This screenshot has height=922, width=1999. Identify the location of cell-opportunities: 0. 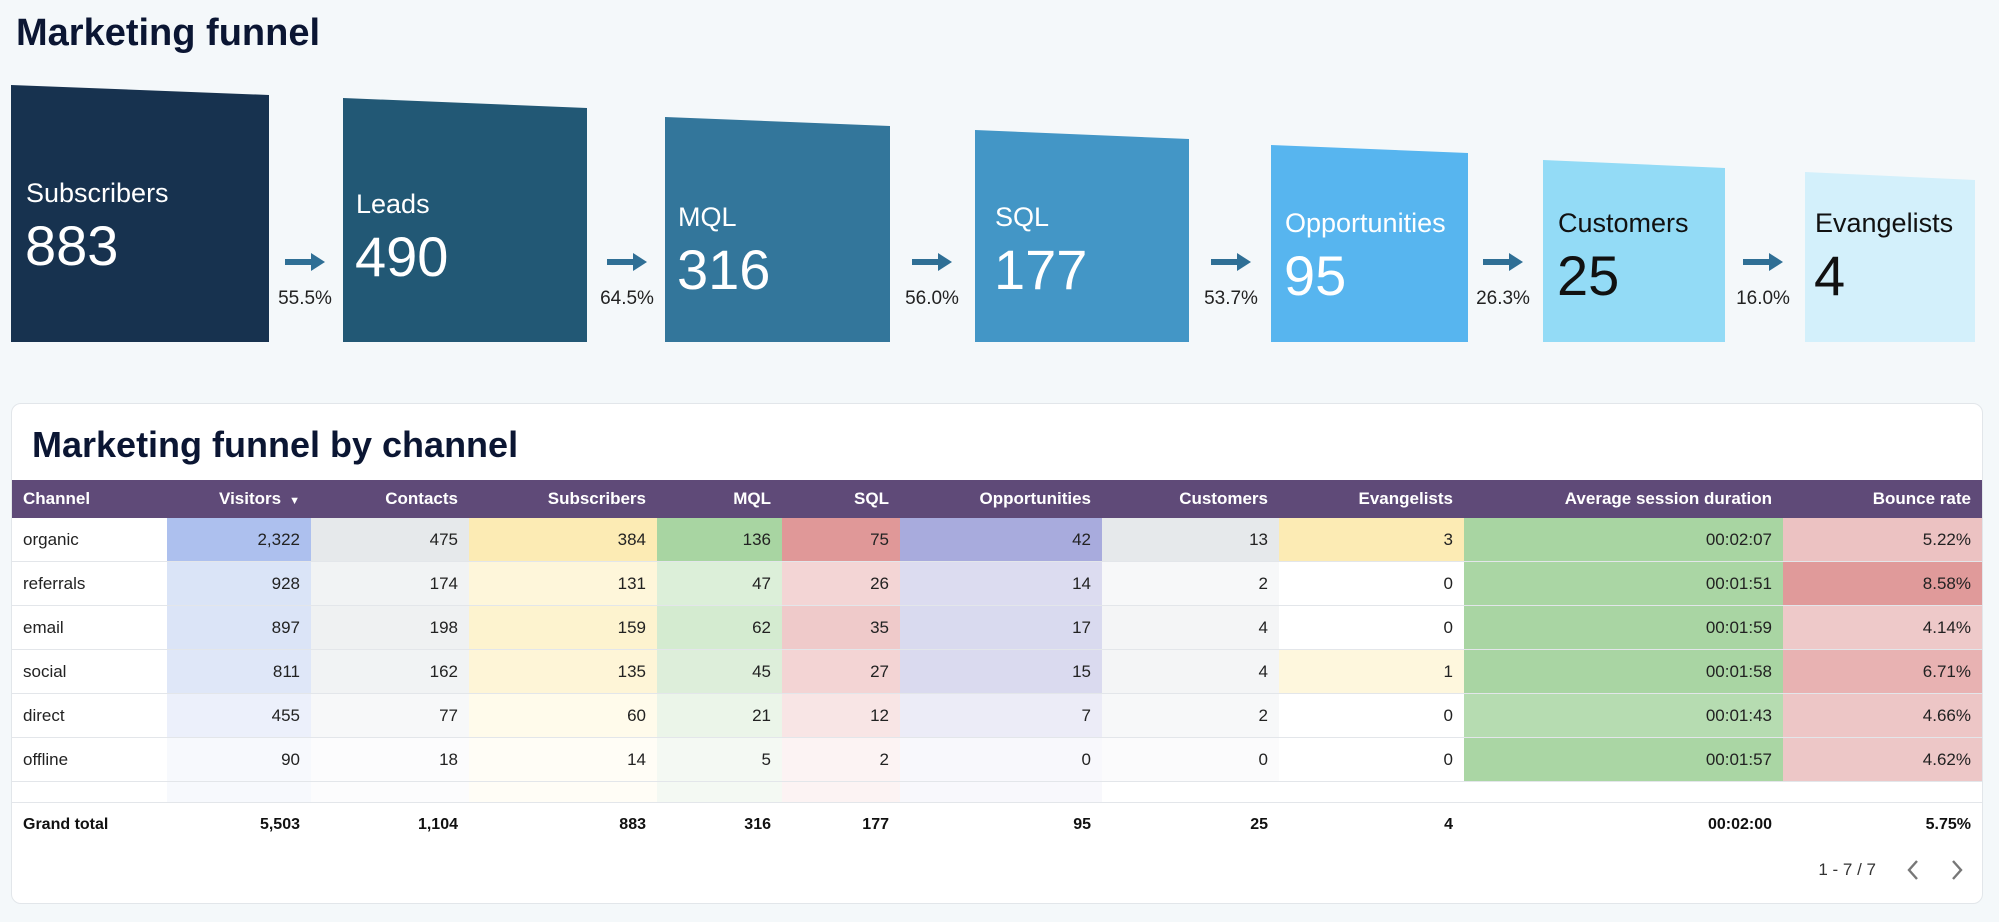
(1001, 759).